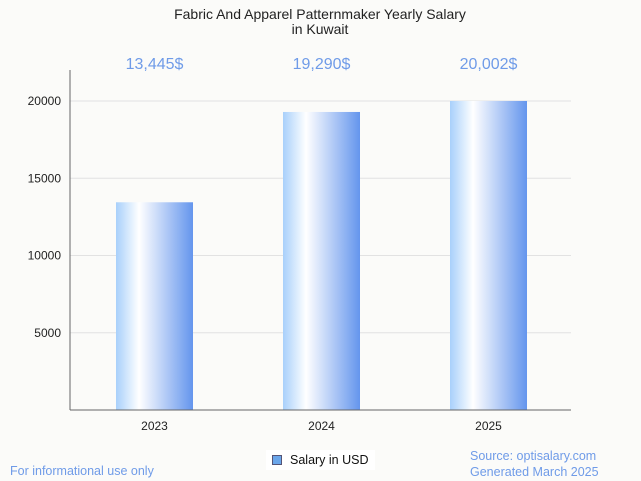 The image size is (641, 481). I want to click on disclaimer: For informational use only, so click(82, 471).